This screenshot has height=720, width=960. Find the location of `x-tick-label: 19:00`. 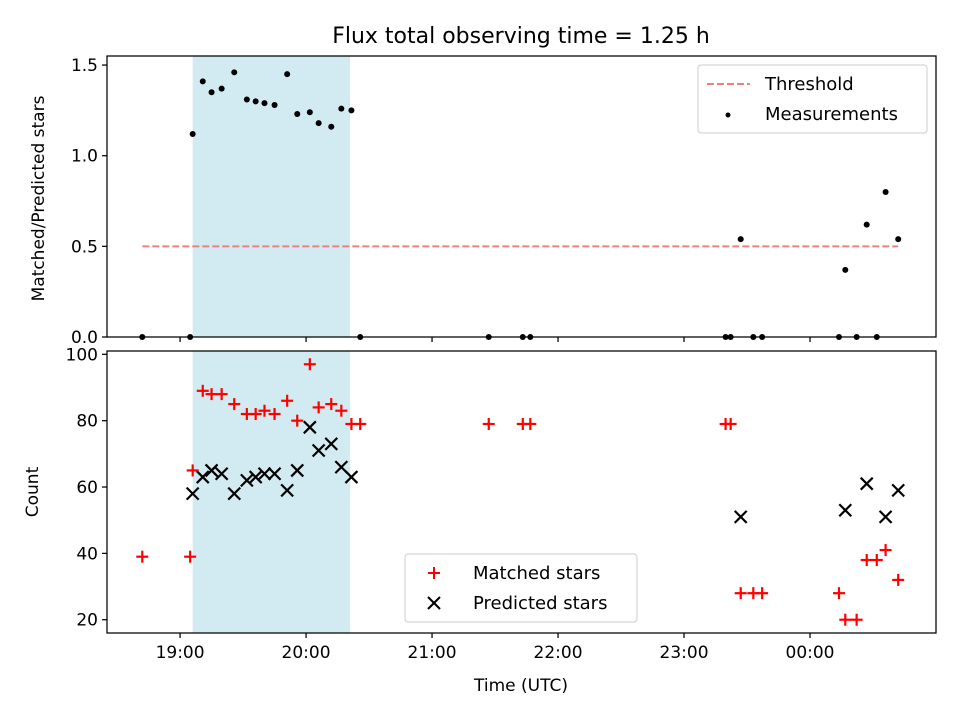

x-tick-label: 19:00 is located at coordinates (180, 653).